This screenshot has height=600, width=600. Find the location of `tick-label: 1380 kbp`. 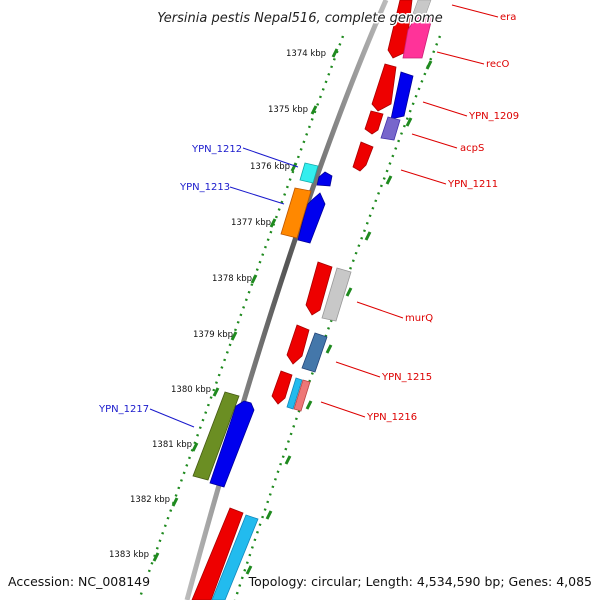

tick-label: 1380 kbp is located at coordinates (191, 390).